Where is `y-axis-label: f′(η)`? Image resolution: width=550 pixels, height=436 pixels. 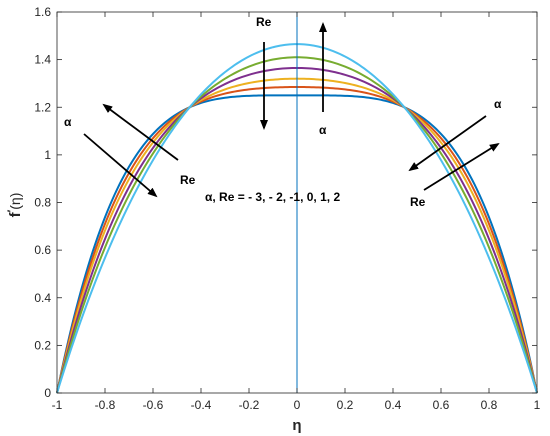
y-axis-label: f′(η) is located at coordinates (15, 205).